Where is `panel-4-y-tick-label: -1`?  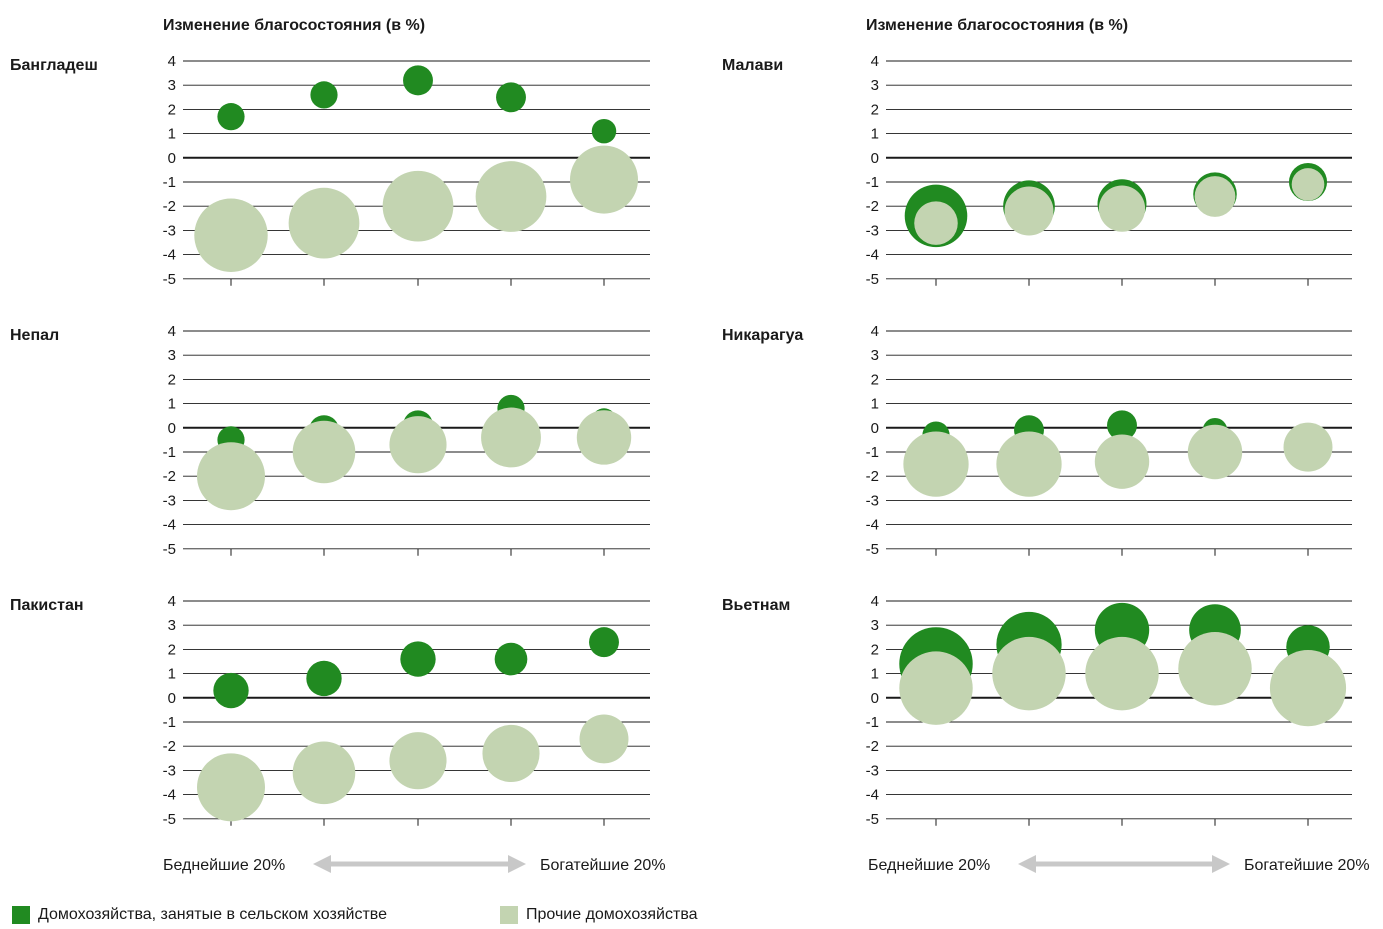
panel-4-y-tick-label: -1 is located at coordinates (169, 722).